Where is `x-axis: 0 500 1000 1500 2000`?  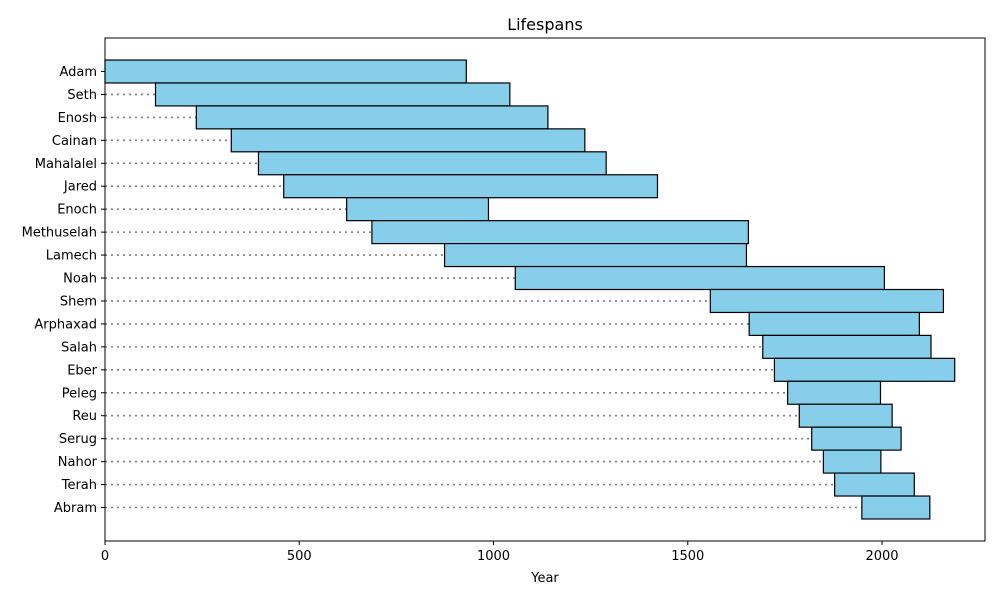 x-axis: 0 500 1000 1500 2000 is located at coordinates (500, 552).